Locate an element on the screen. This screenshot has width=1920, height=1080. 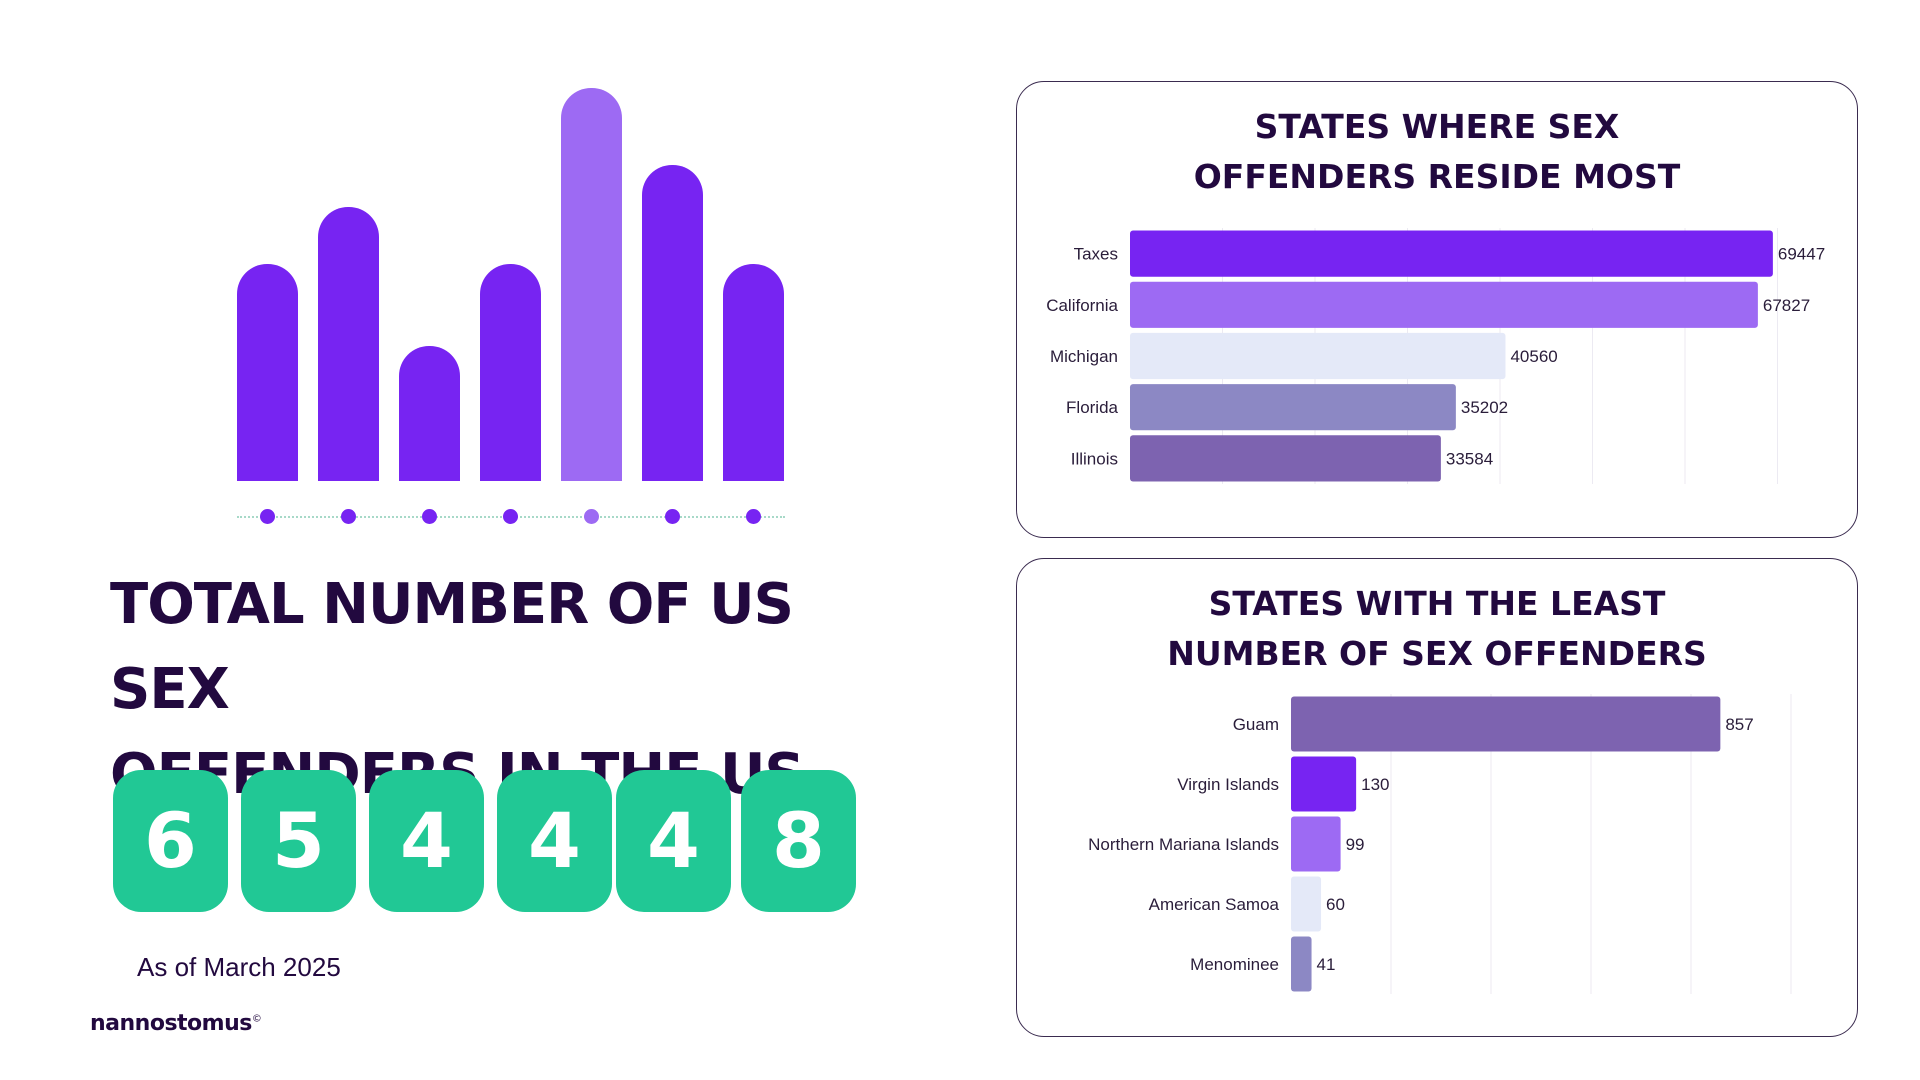
value-label: 69447 is located at coordinates (1801, 254).